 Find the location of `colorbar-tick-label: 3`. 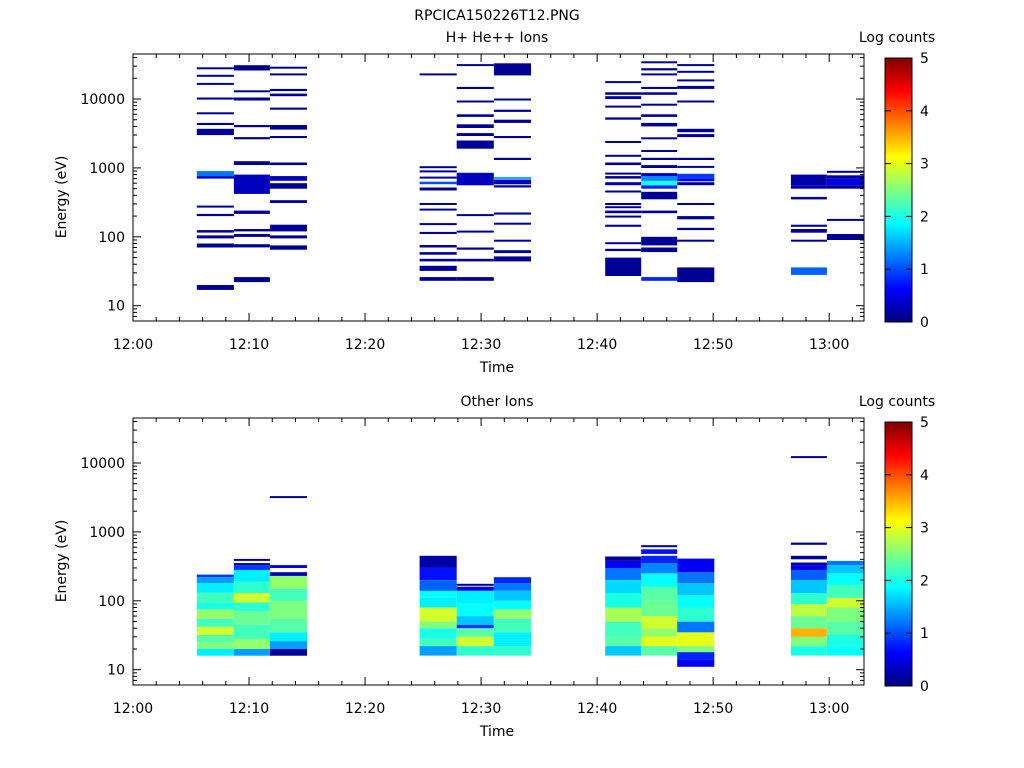

colorbar-tick-label: 3 is located at coordinates (924, 165).